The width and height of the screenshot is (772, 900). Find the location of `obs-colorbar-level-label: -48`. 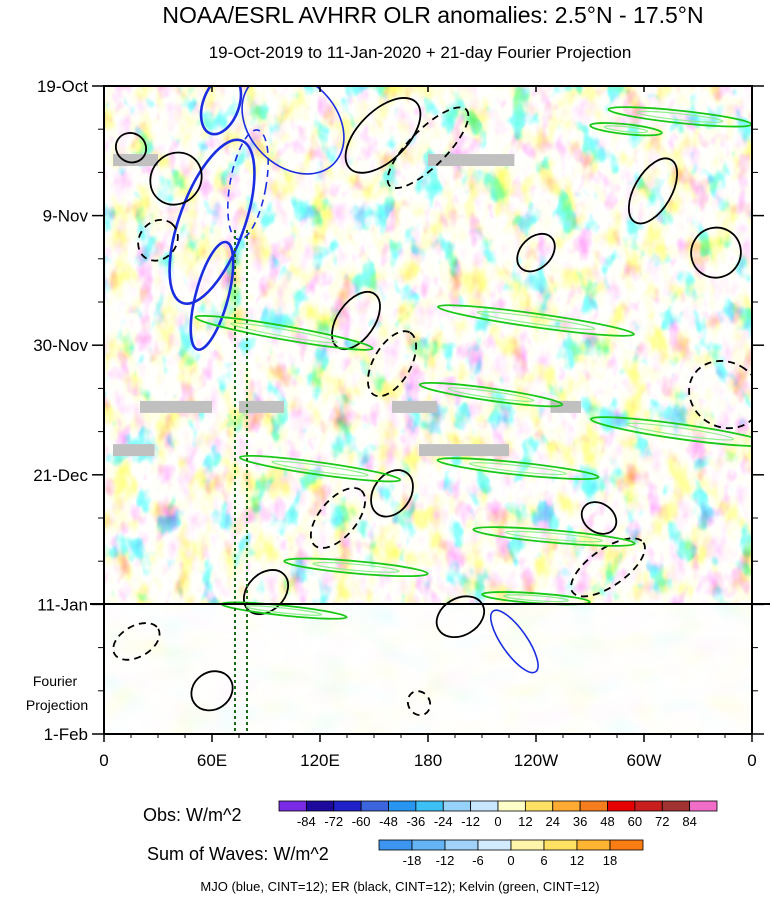

obs-colorbar-level-label: -48 is located at coordinates (388, 821).